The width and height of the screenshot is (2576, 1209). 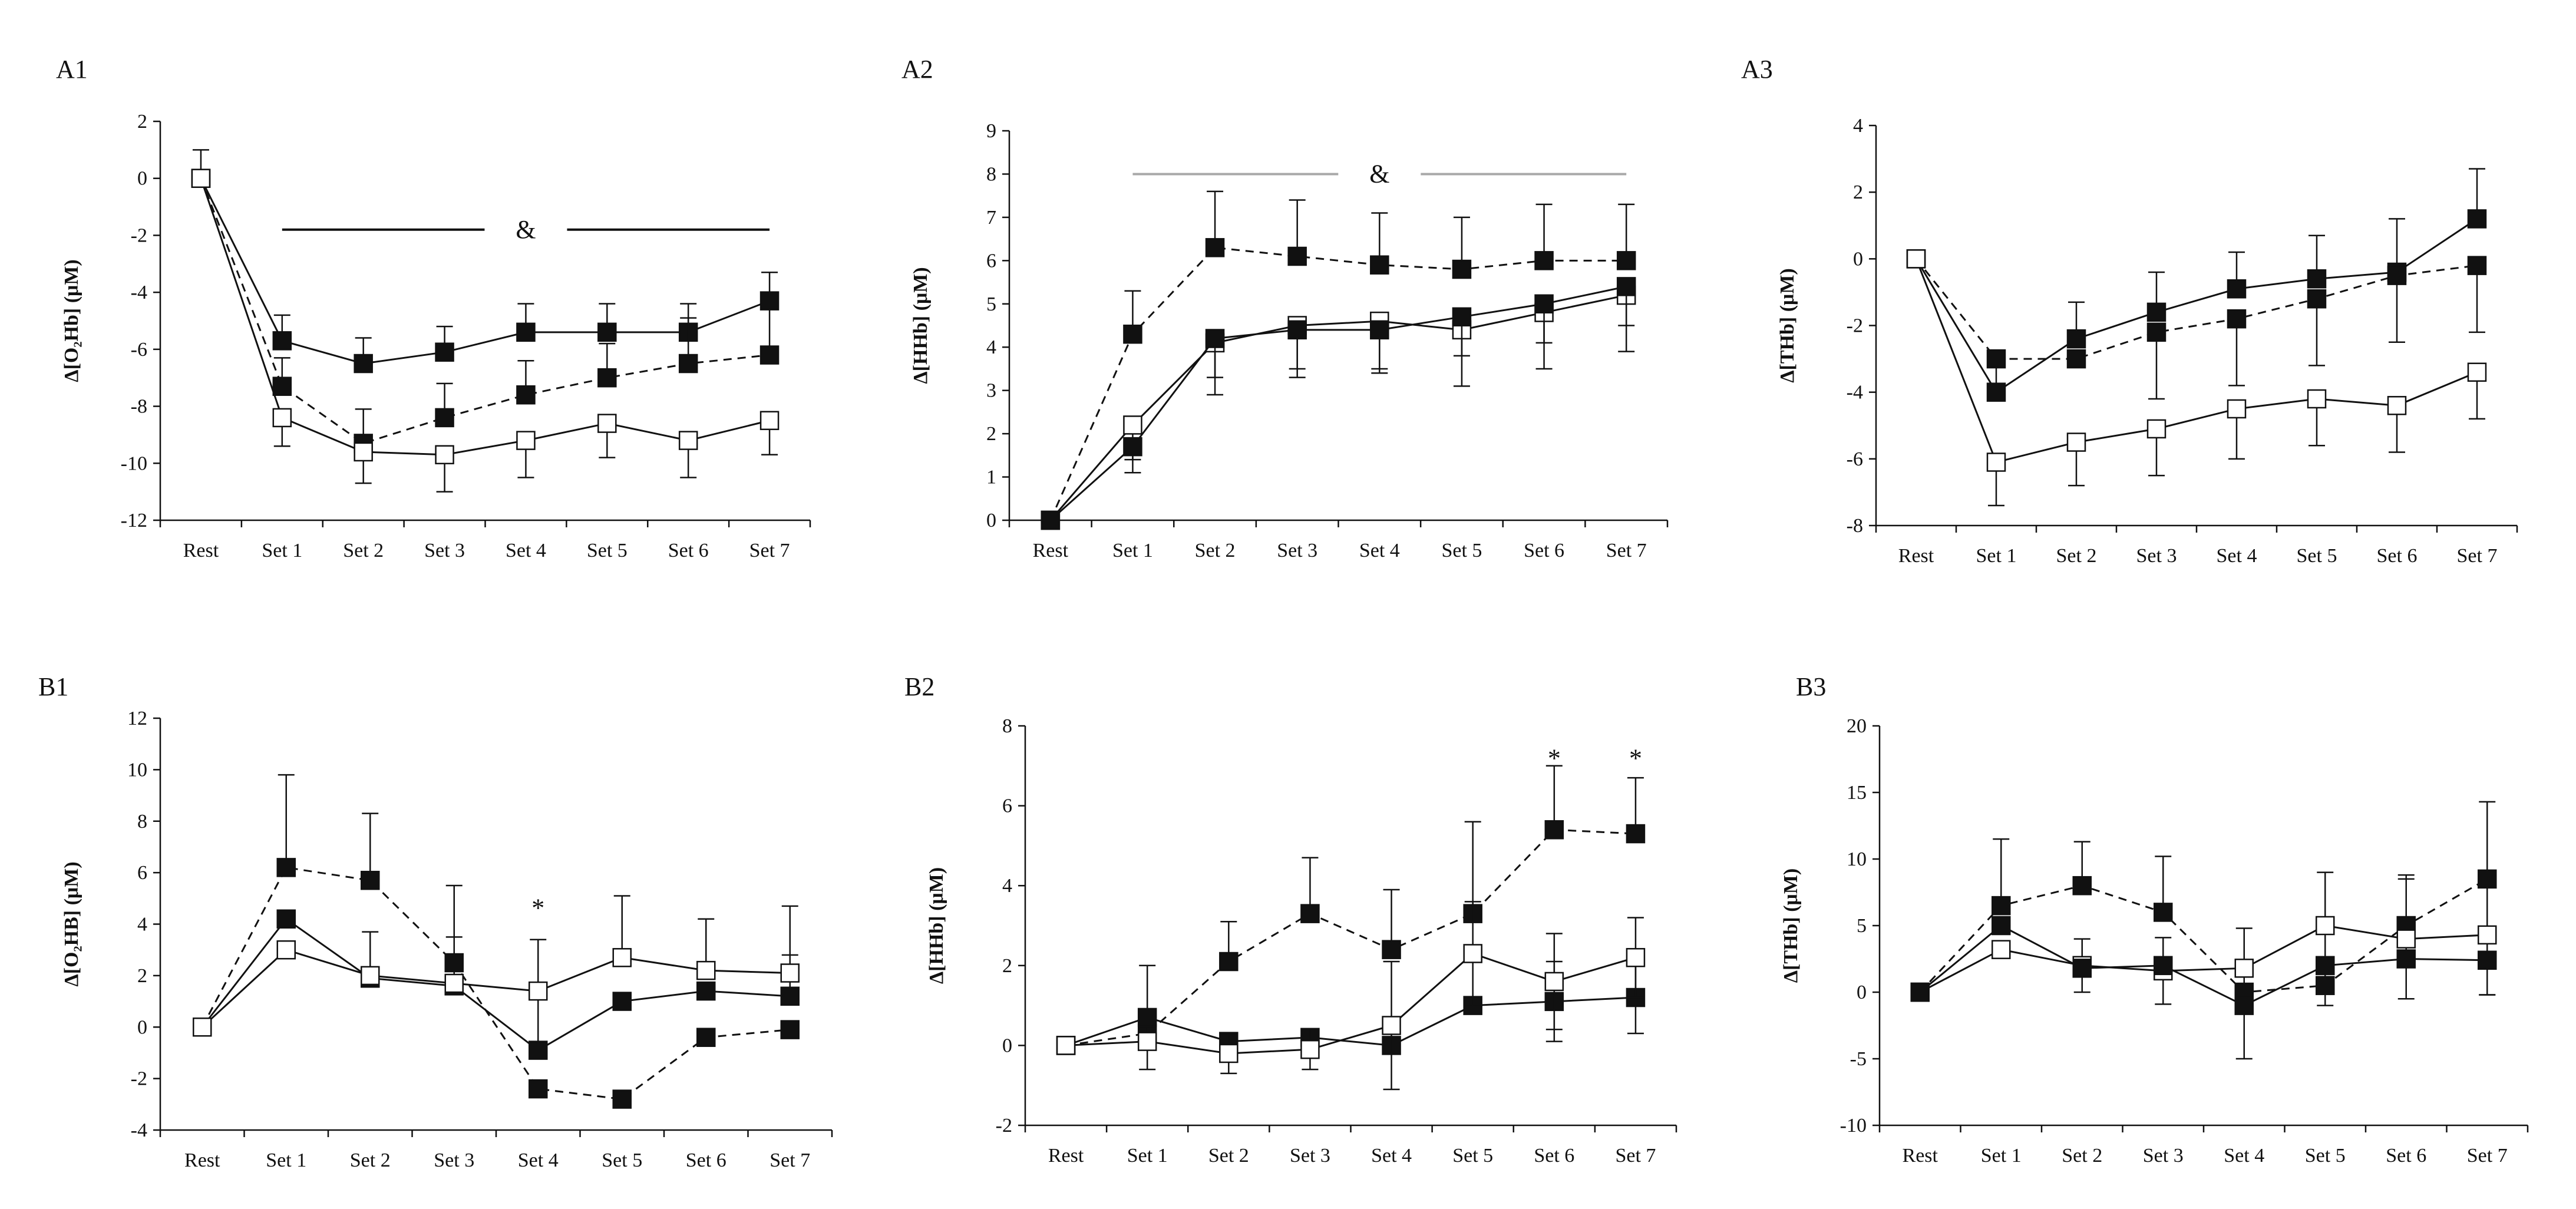 What do you see at coordinates (134, 520) in the screenshot?
I see `y-tick-label: -12` at bounding box center [134, 520].